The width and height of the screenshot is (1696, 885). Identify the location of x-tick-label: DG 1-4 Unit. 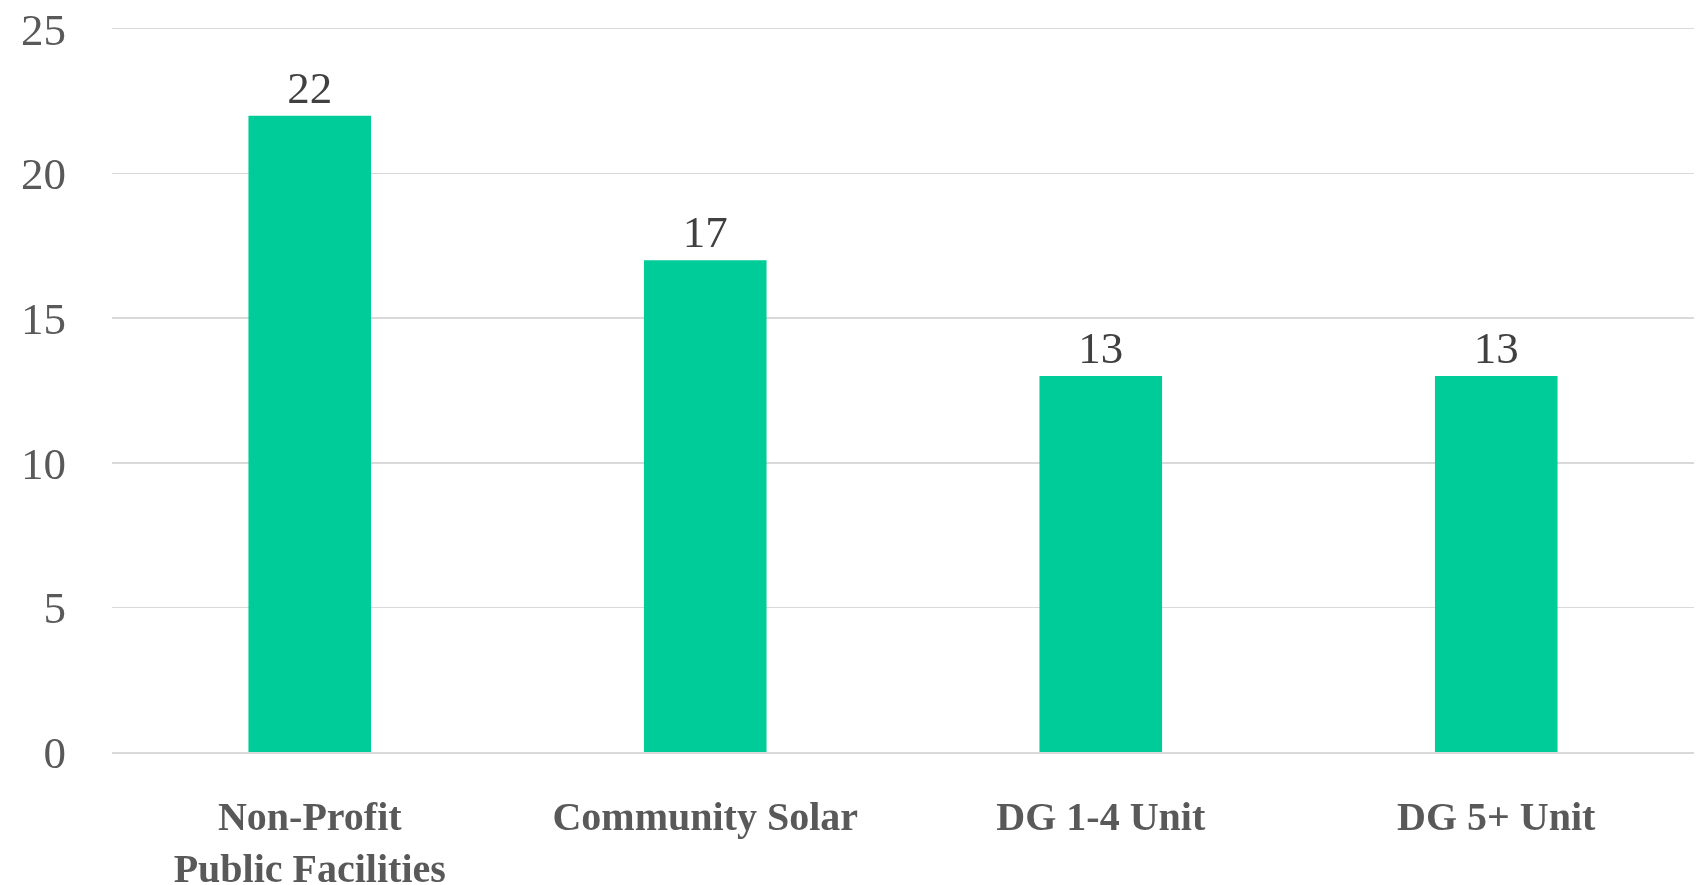
(1101, 816).